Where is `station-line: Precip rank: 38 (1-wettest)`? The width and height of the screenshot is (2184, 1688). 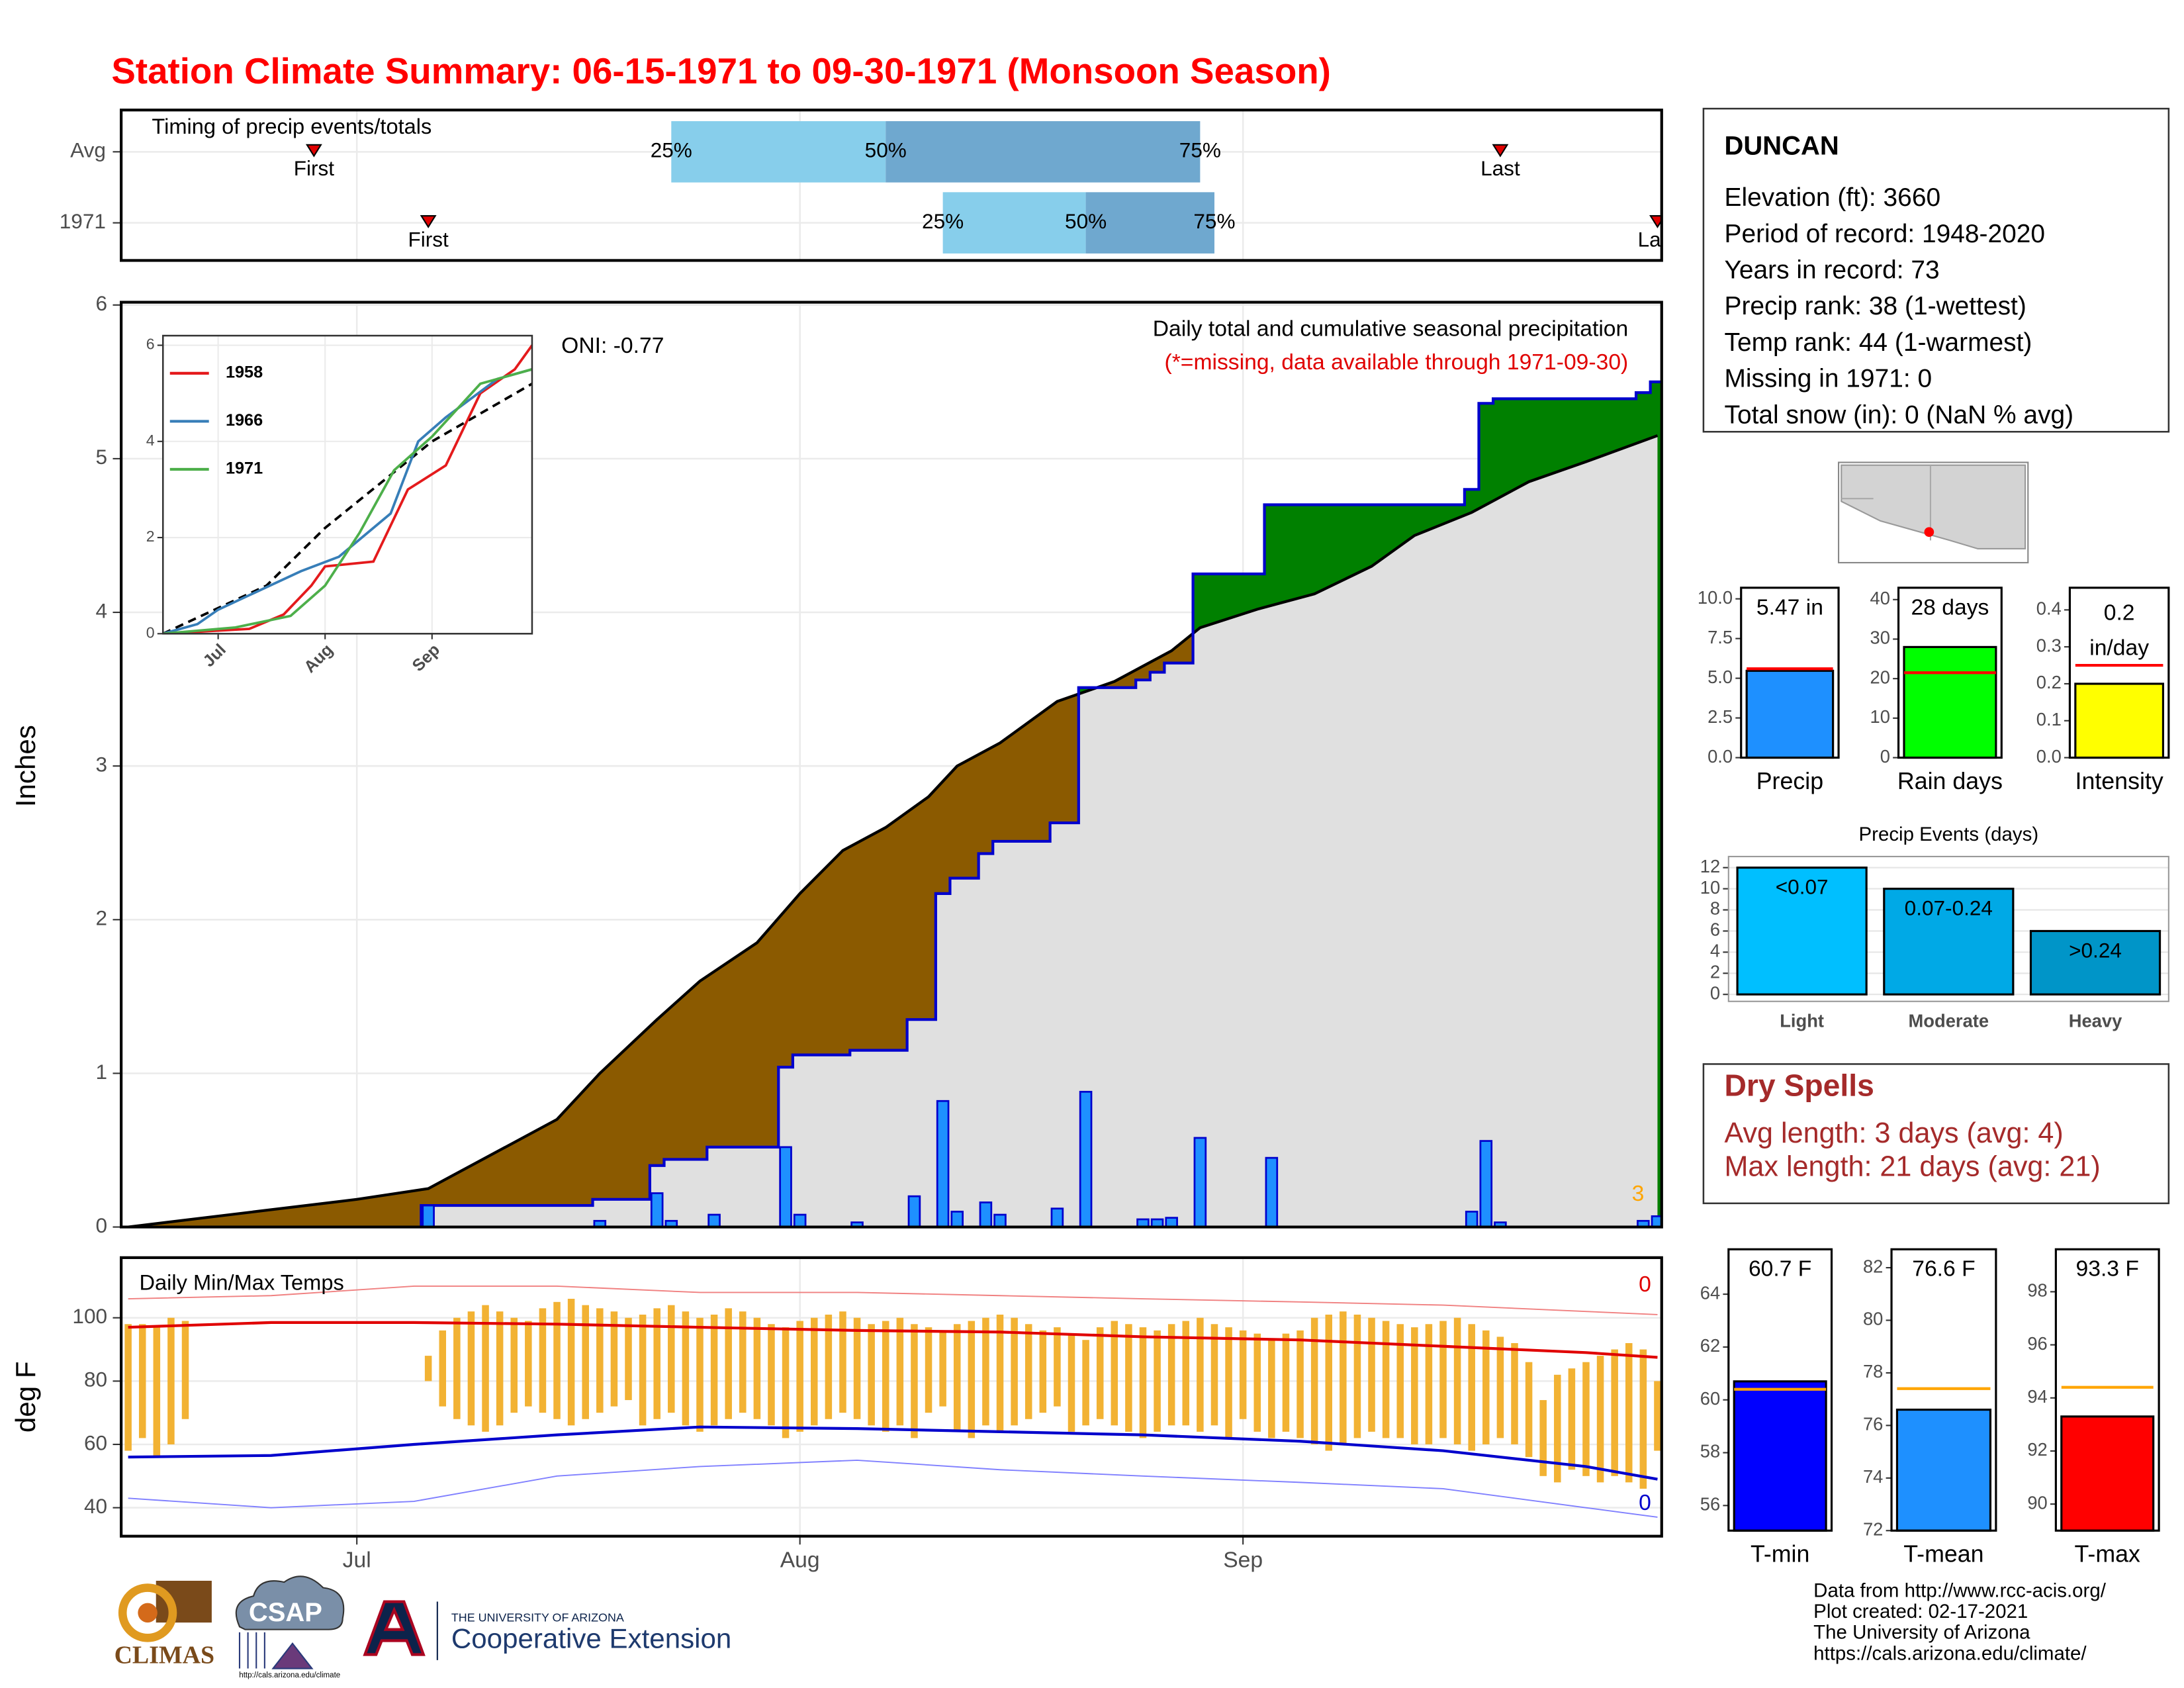 station-line: Precip rank: 38 (1-wettest) is located at coordinates (1875, 306).